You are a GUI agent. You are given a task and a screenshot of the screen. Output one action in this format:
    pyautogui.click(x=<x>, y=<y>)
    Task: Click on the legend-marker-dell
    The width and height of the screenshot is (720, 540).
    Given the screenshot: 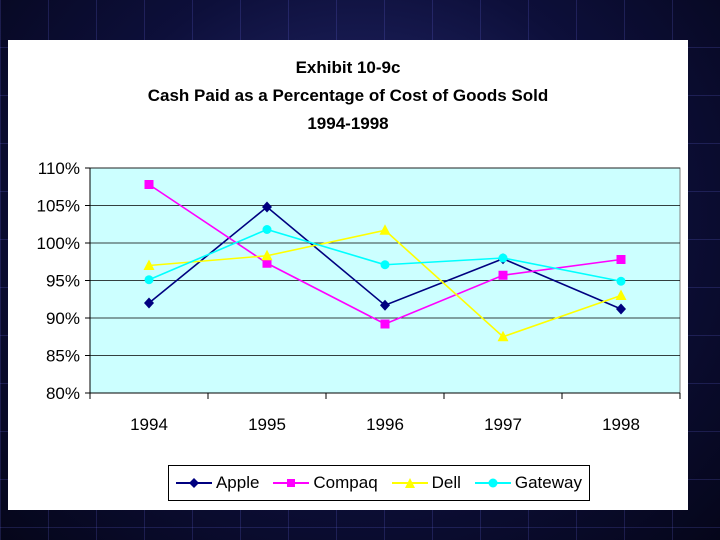 What is the action you would take?
    pyautogui.click(x=409, y=483)
    